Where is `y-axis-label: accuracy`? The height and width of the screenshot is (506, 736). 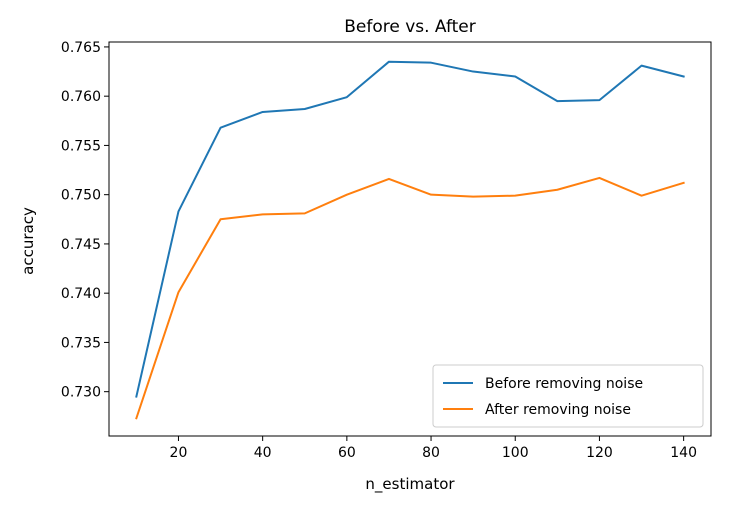 y-axis-label: accuracy is located at coordinates (28, 241).